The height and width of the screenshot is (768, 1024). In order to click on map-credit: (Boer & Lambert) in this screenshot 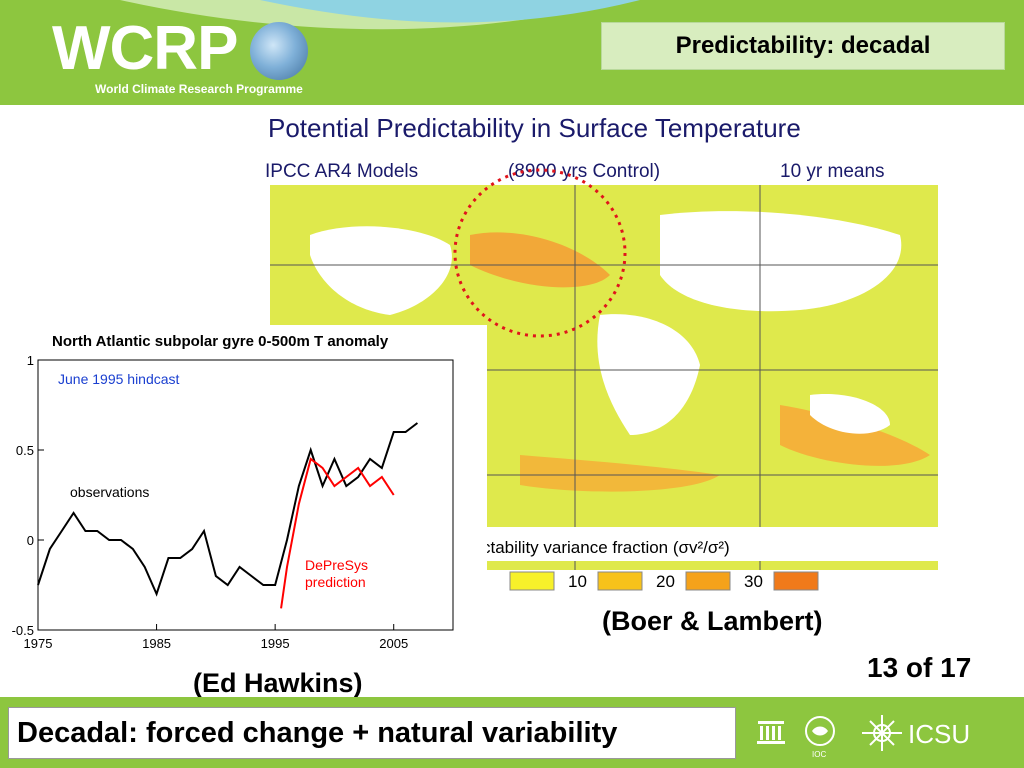, I will do `click(712, 621)`.